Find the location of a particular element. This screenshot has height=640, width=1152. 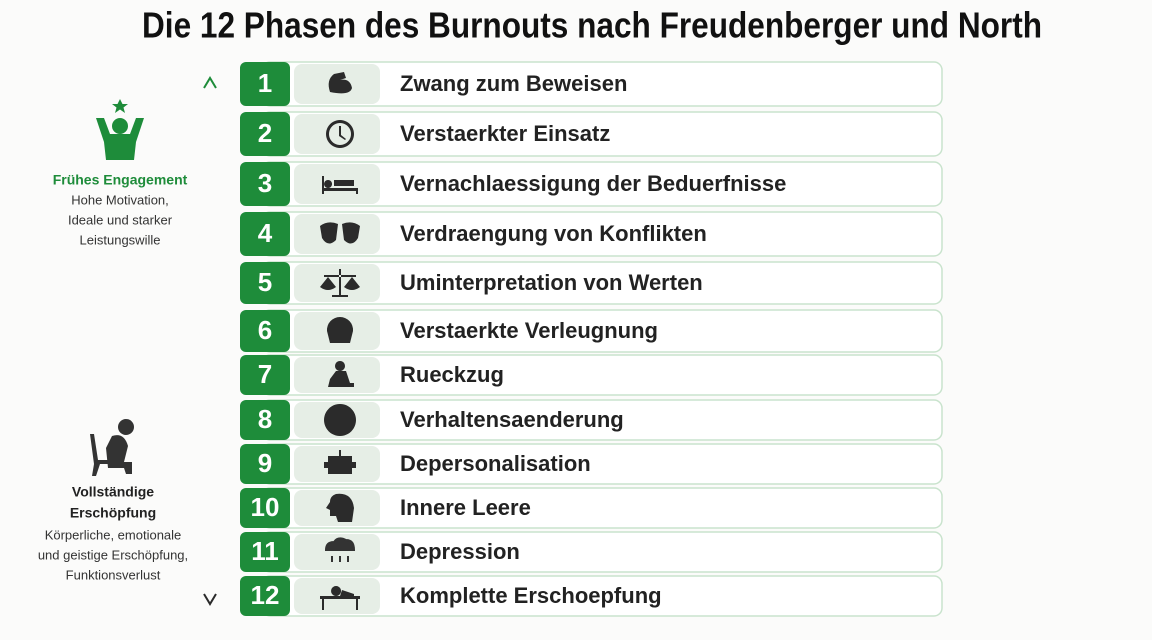

phase-row: 9 Depersonalisation is located at coordinates (591, 464).